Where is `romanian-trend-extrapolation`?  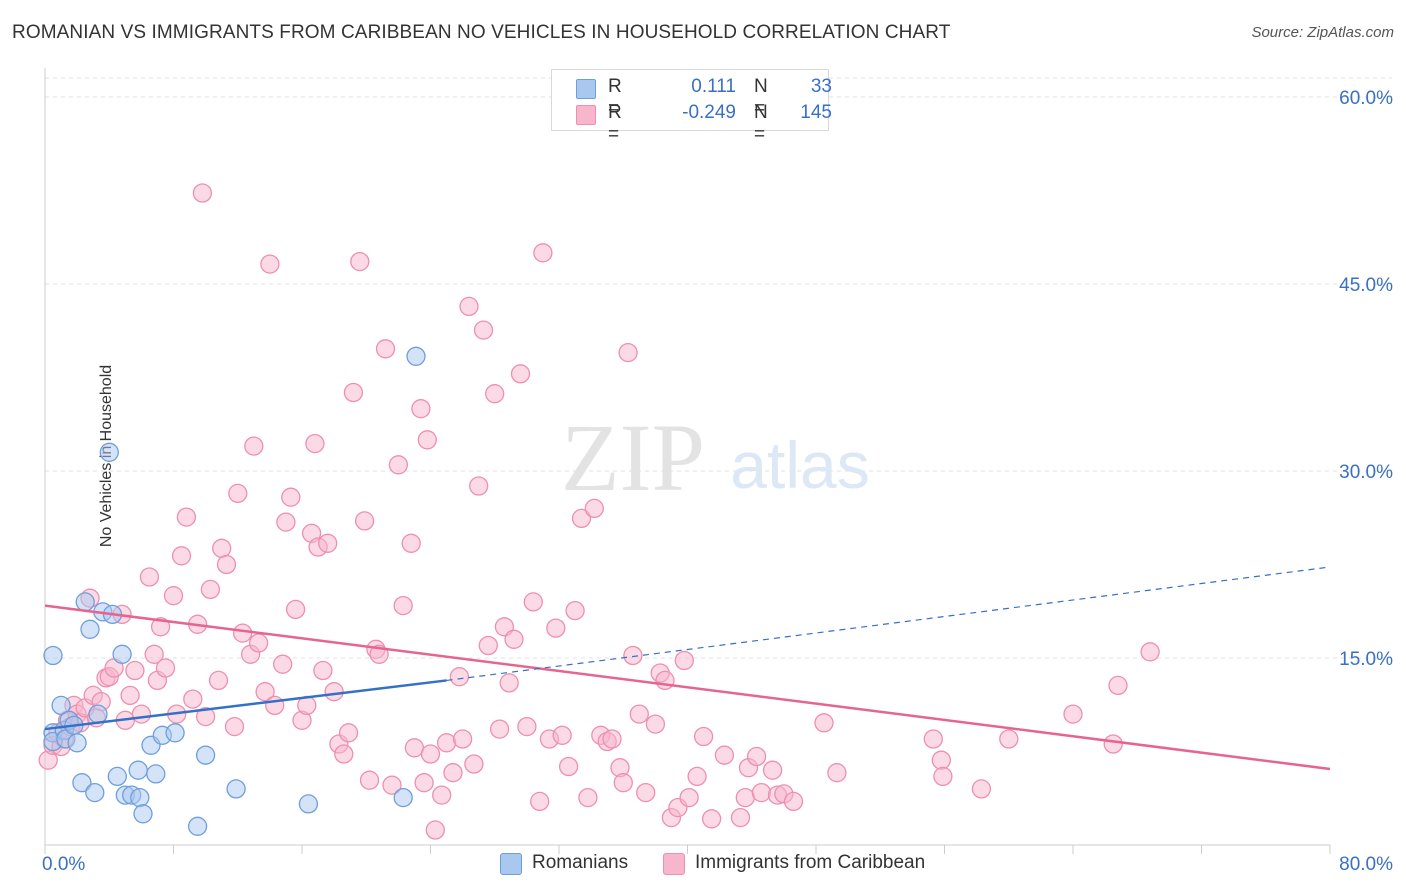
romanian-trend-extrapolation is located at coordinates (888, 624).